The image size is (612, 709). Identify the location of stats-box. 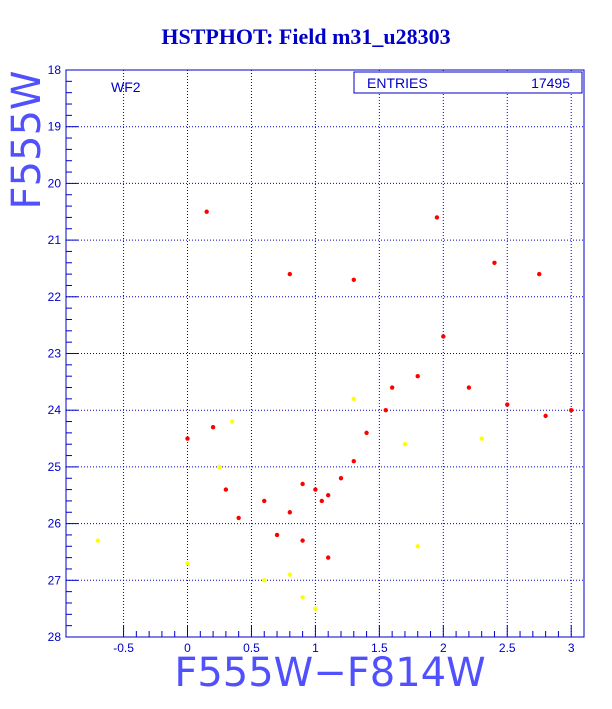
(468, 82).